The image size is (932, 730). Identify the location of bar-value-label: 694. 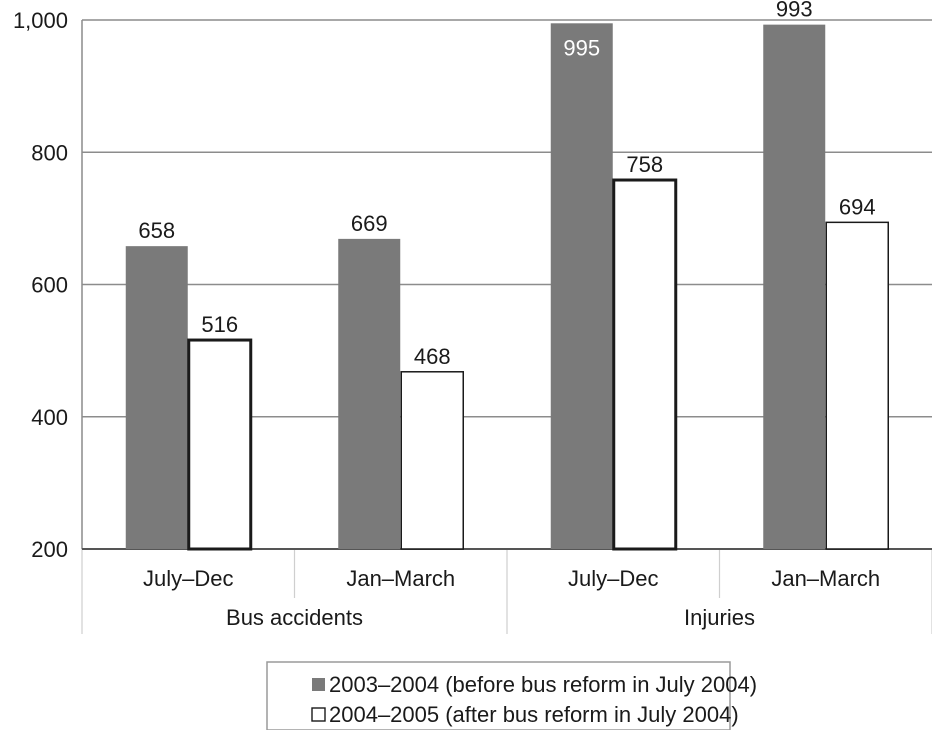
(857, 206).